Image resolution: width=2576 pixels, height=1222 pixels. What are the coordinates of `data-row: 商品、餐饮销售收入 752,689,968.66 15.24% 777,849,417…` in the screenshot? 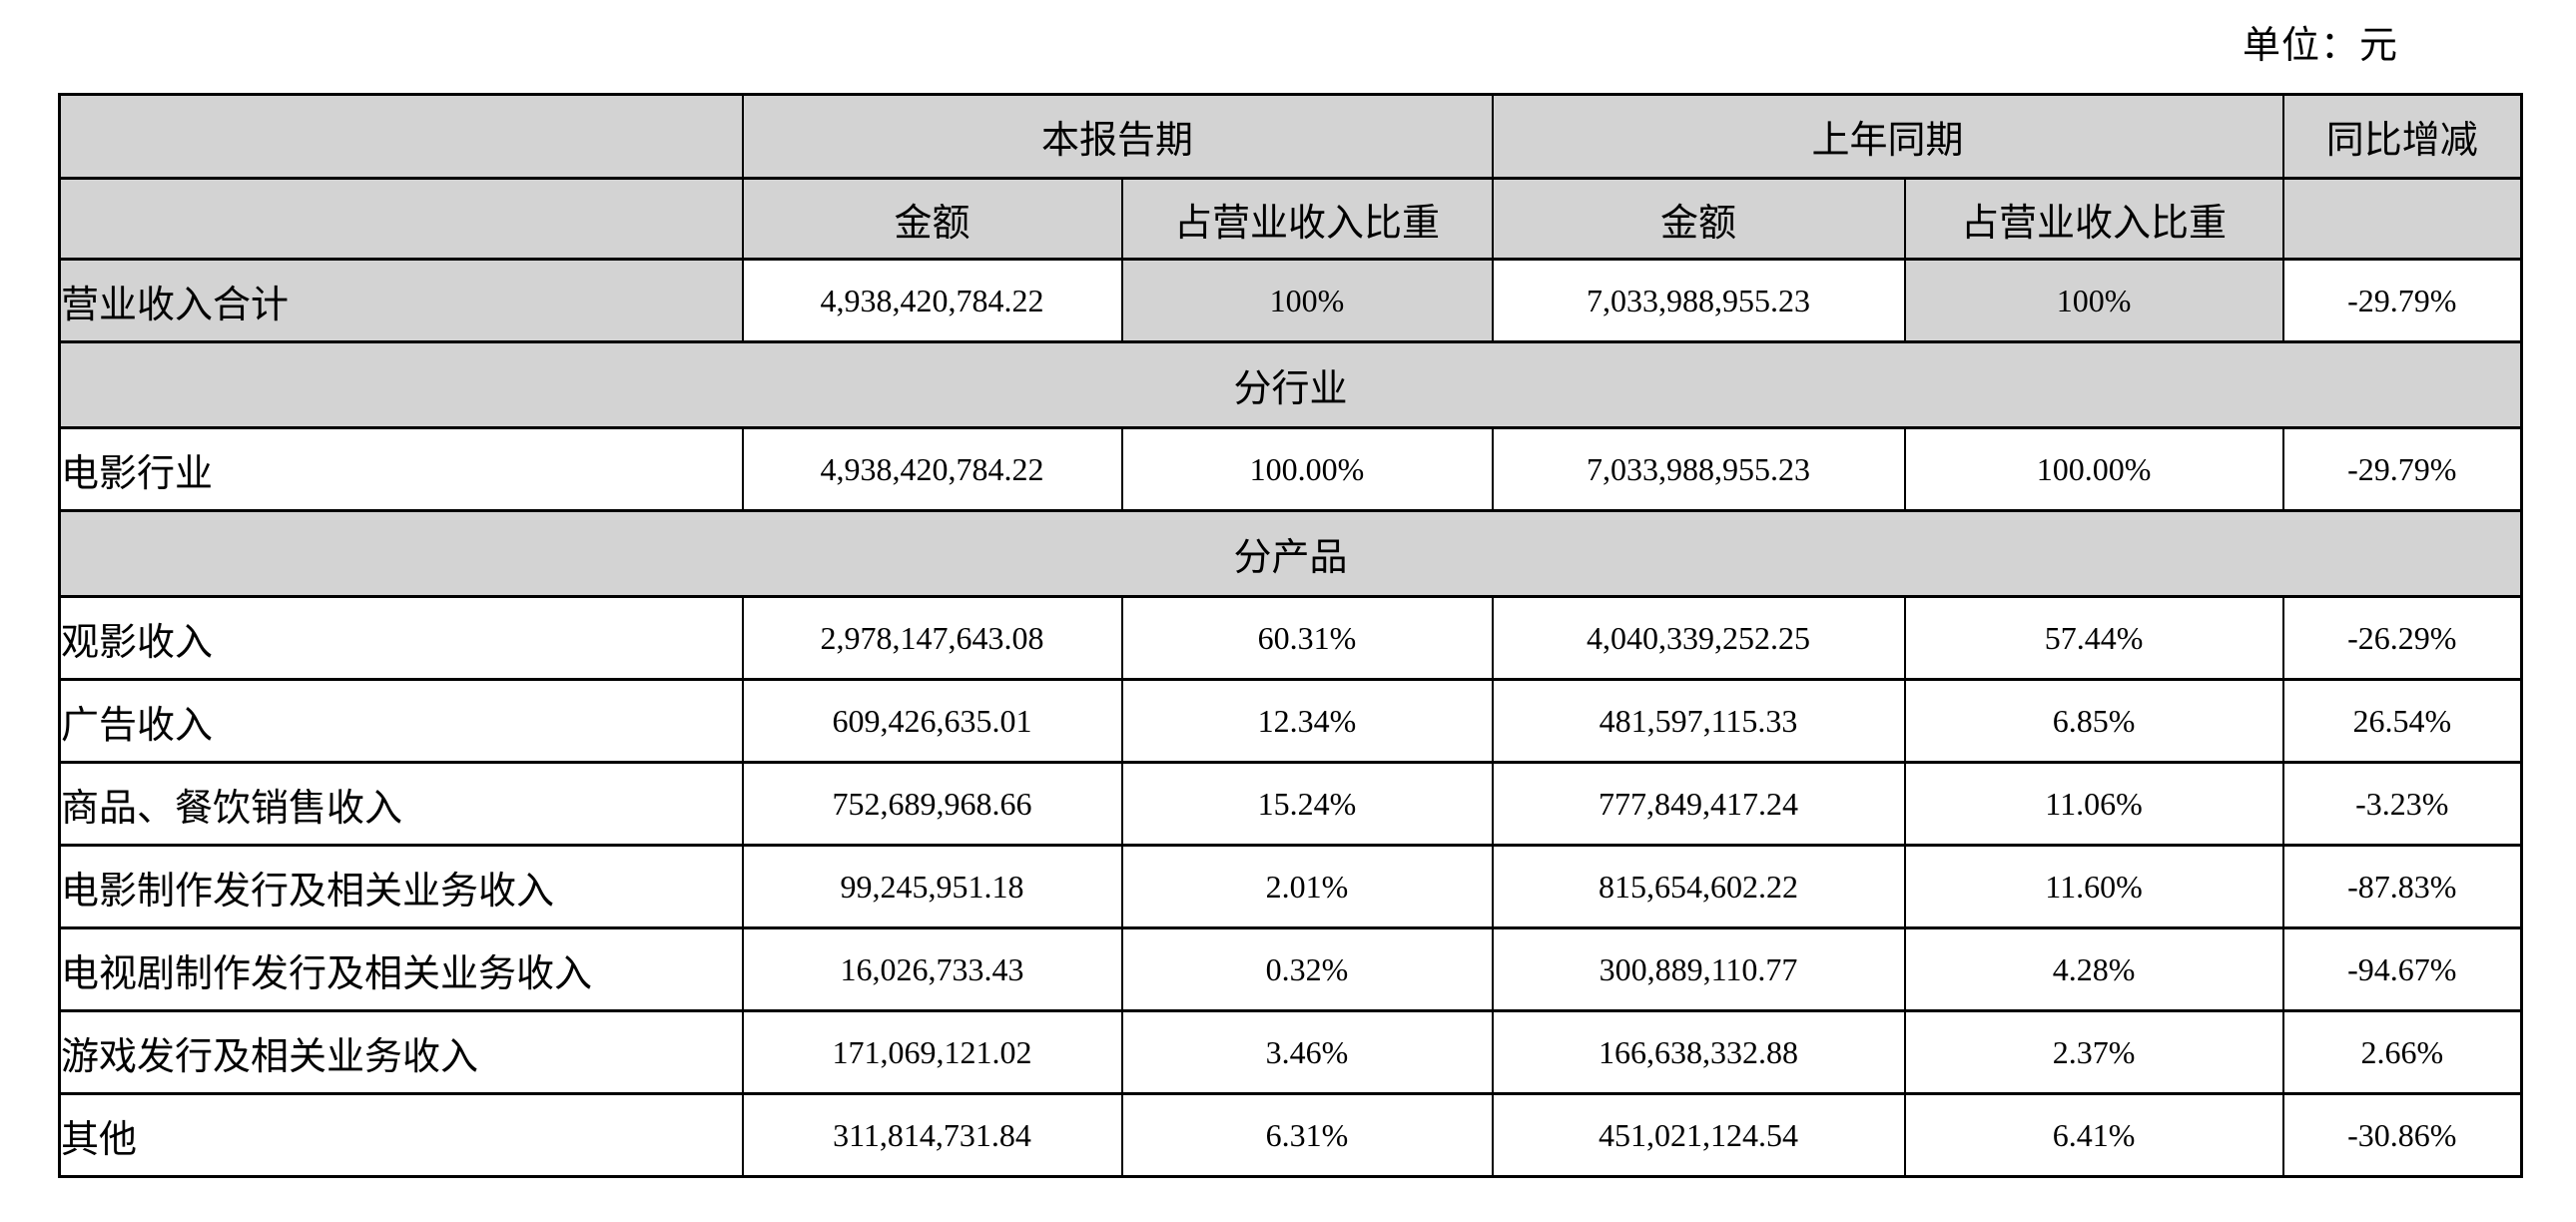 It's located at (1290, 804).